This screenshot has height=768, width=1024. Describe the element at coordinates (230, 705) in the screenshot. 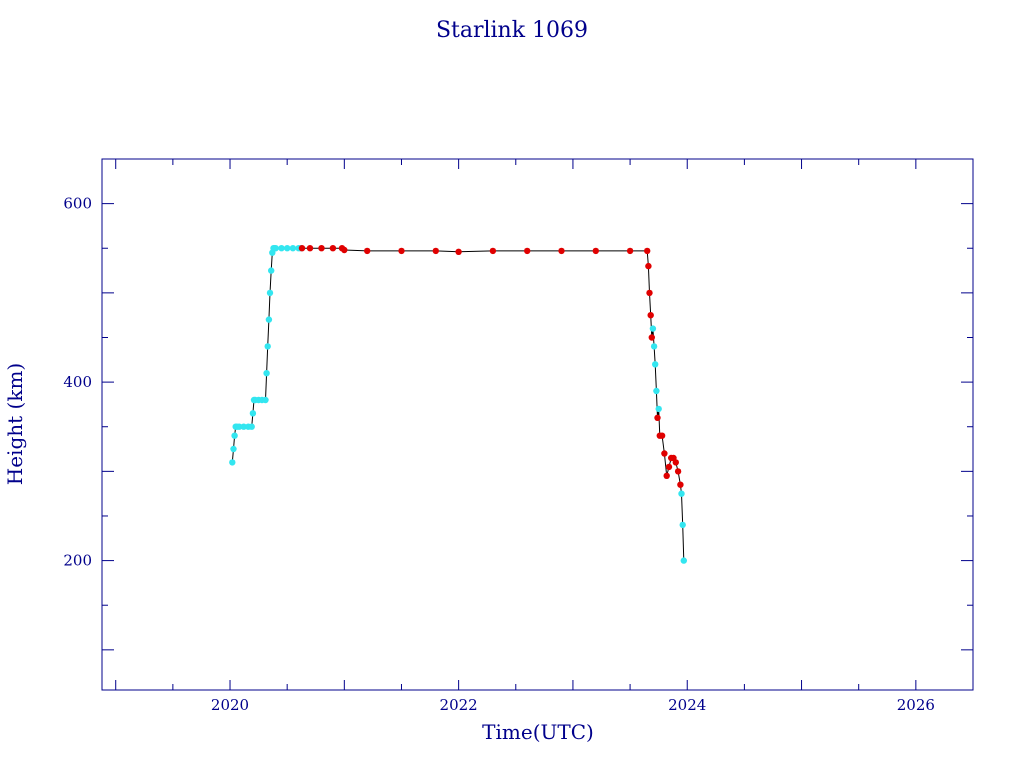

I see `x-tick-label: 2020` at that location.